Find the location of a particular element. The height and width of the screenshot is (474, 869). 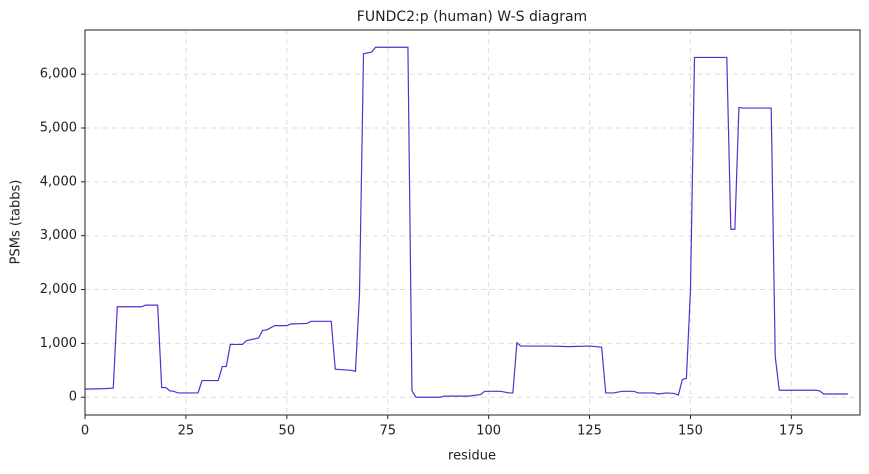

x-tick-label: 150 is located at coordinates (690, 431).